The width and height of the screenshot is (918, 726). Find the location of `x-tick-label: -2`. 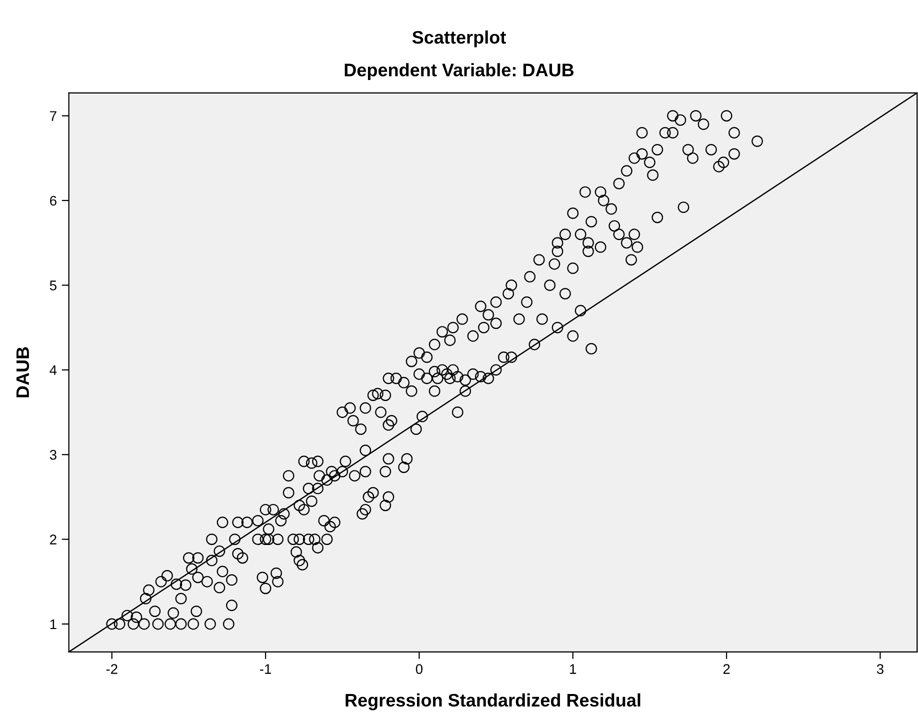

x-tick-label: -2 is located at coordinates (112, 669).